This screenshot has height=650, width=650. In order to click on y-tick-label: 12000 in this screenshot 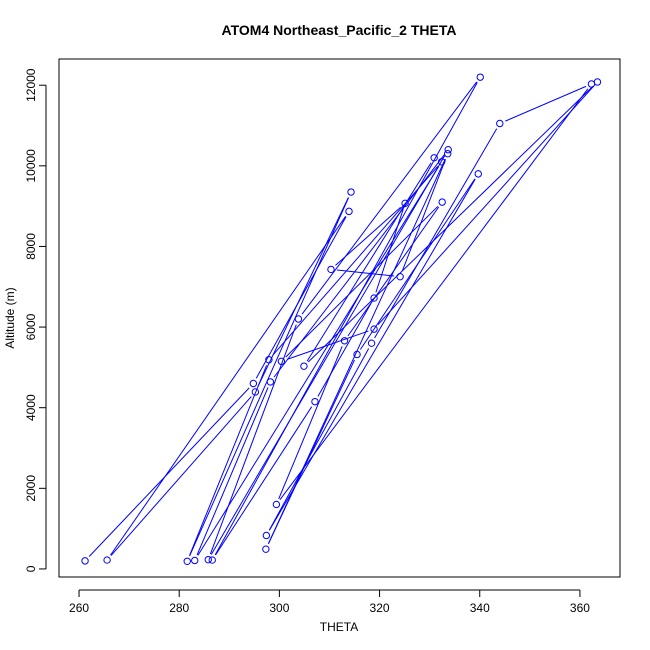, I will do `click(31, 85)`.